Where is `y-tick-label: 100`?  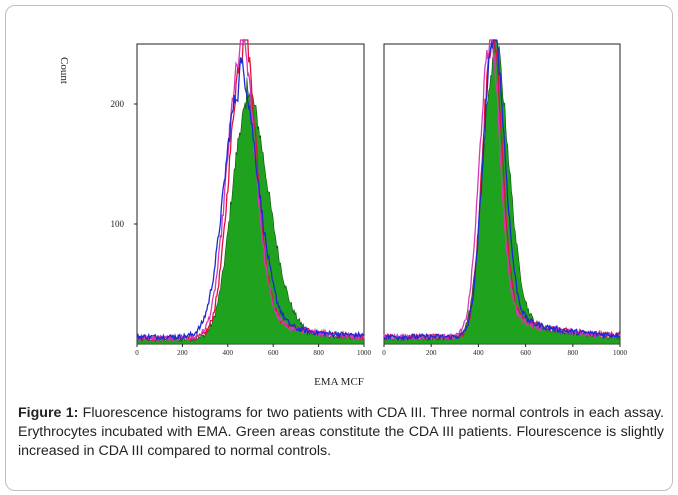
y-tick-label: 100 is located at coordinates (118, 224).